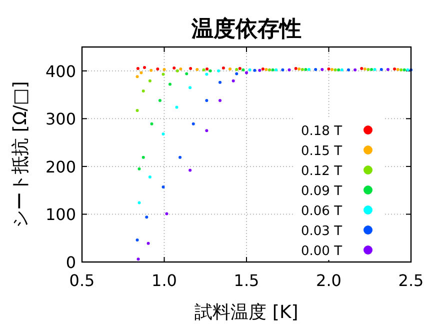 This screenshot has width=436, height=334. What do you see at coordinates (321, 131) in the screenshot?
I see `legend-label: 0.18 T` at bounding box center [321, 131].